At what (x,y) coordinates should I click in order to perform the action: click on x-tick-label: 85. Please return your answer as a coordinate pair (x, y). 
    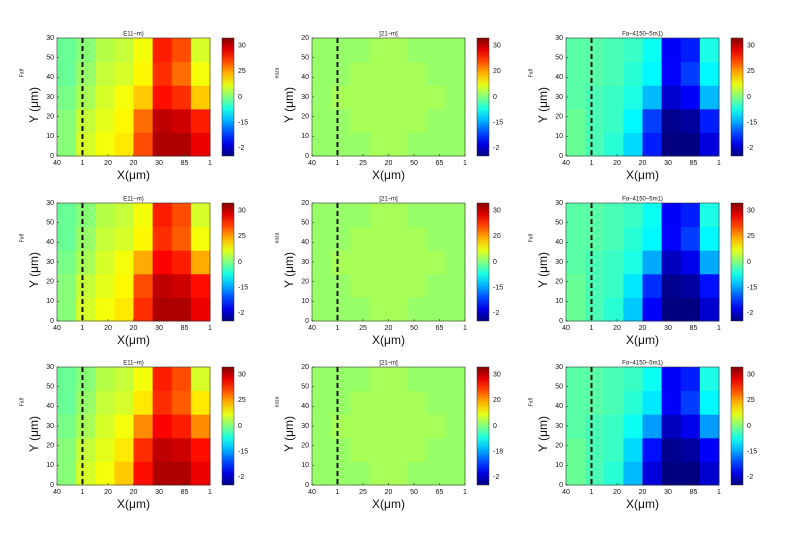
    Looking at the image, I should click on (694, 492).